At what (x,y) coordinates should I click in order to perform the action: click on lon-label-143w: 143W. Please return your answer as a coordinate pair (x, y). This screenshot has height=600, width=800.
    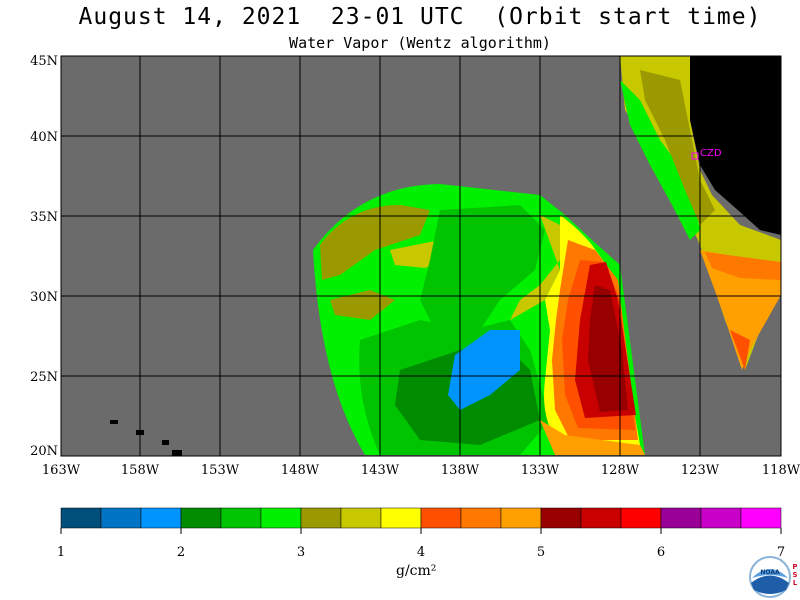
    Looking at the image, I should click on (380, 470).